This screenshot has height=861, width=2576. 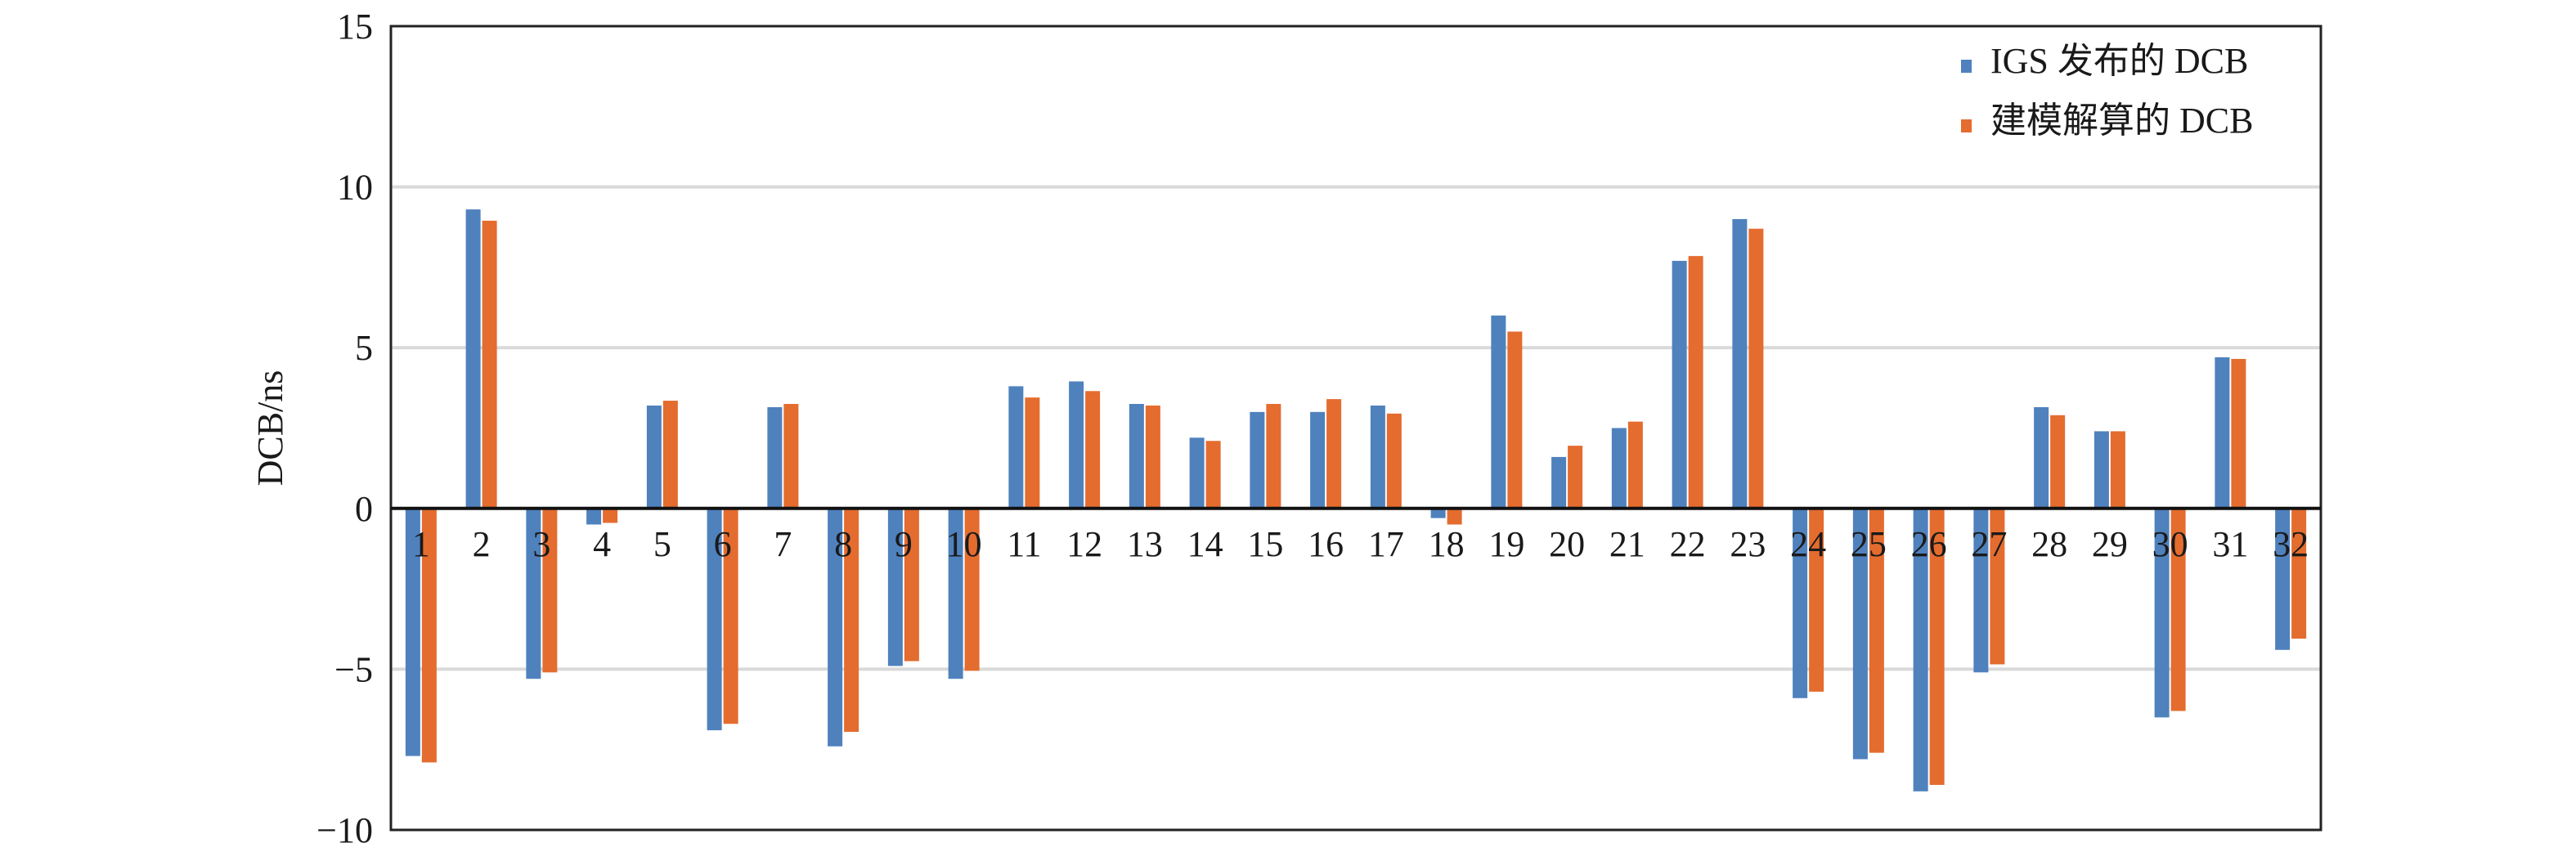 I want to click on x-category-label: 27, so click(x=1989, y=544).